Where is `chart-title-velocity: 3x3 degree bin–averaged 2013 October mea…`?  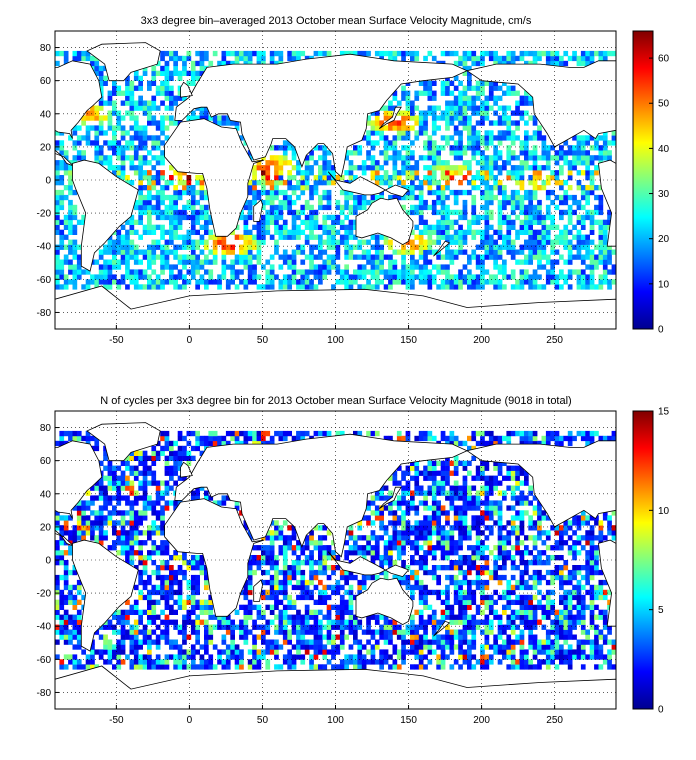 chart-title-velocity: 3x3 degree bin–averaged 2013 October mea… is located at coordinates (336, 21).